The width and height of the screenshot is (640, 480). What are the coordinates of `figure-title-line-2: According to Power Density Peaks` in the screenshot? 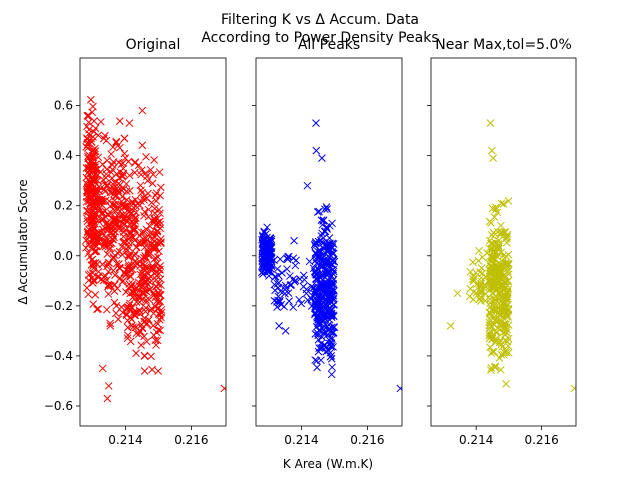 It's located at (319, 38).